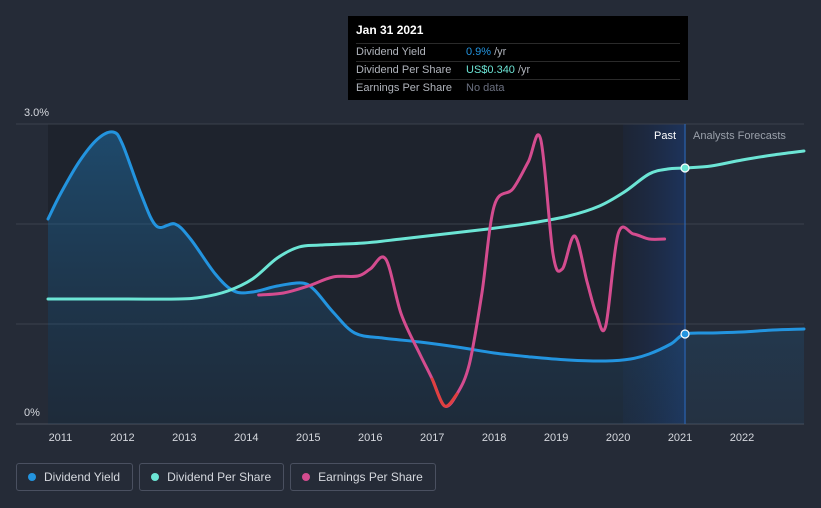 Image resolution: width=821 pixels, height=508 pixels. Describe the element at coordinates (370, 477) in the screenshot. I see `legend-label: Earnings Per Share` at that location.